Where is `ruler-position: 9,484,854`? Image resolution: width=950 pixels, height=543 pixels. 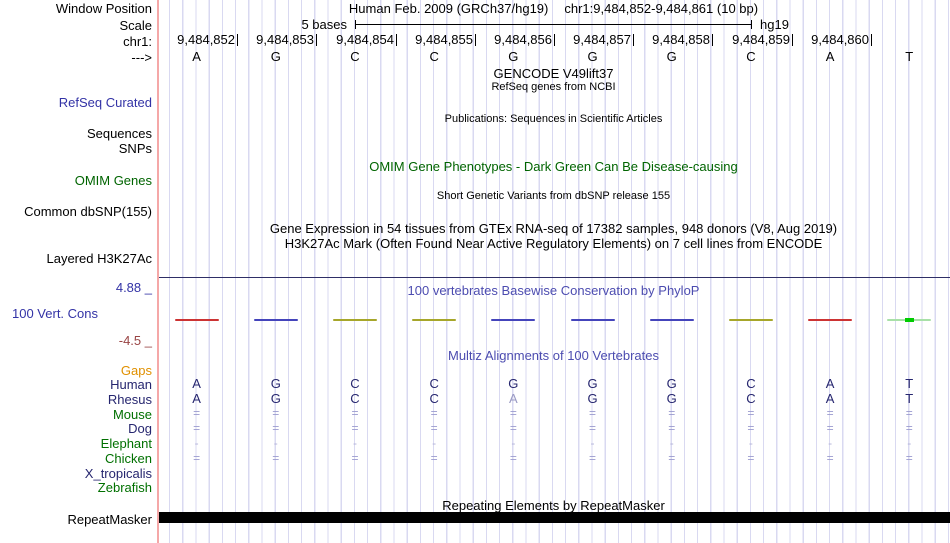
ruler-position: 9,484,854 is located at coordinates (358, 39).